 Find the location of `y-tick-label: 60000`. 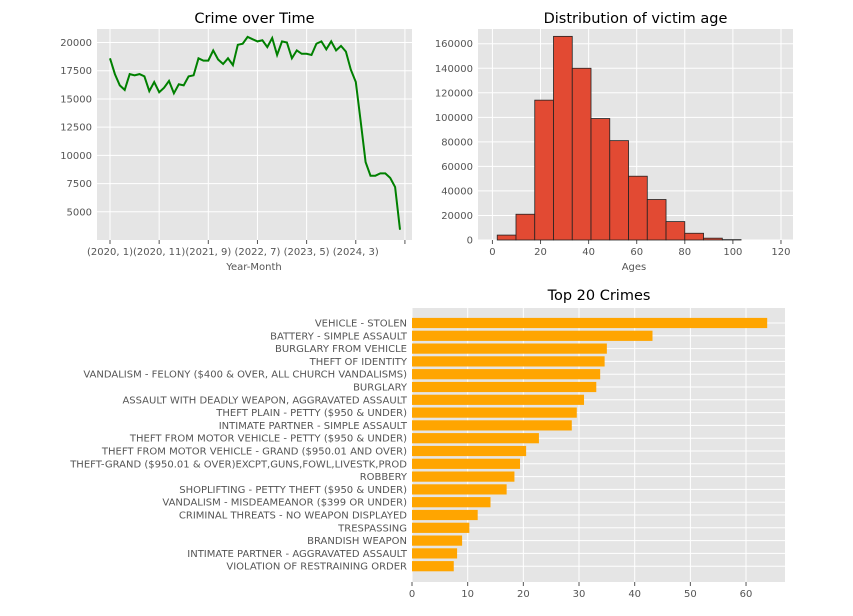

y-tick-label: 60000 is located at coordinates (457, 167).